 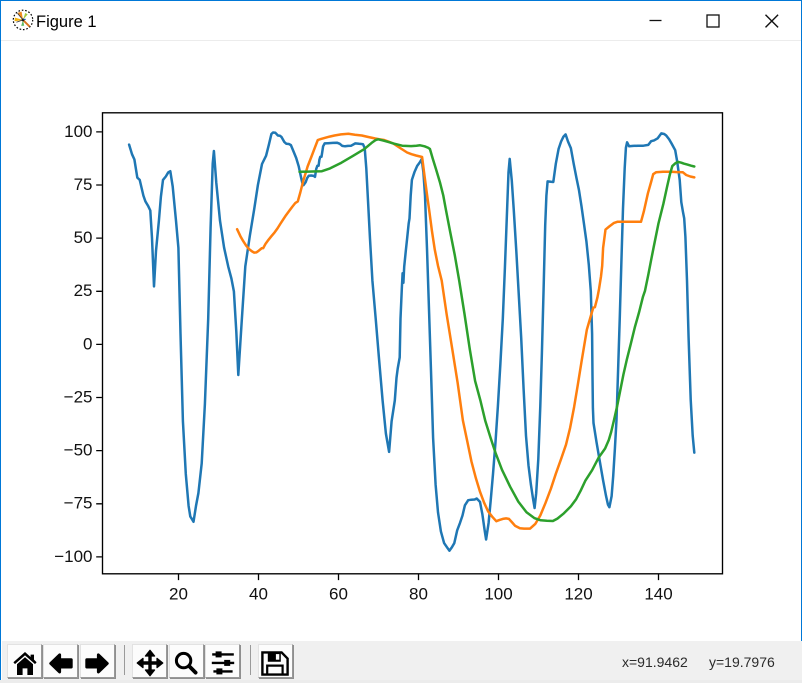 What do you see at coordinates (83, 290) in the screenshot?
I see `svg-text: 25` at bounding box center [83, 290].